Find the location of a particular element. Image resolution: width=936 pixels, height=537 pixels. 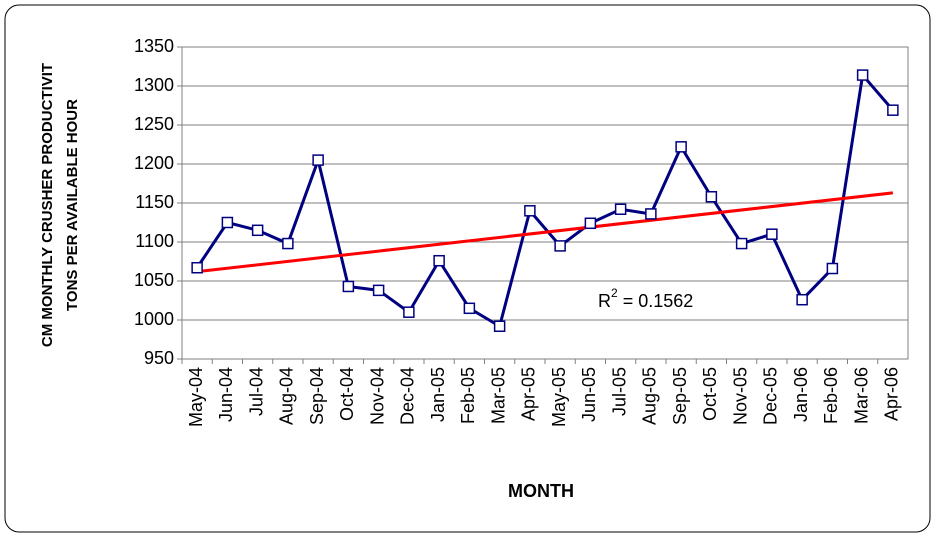

x-tick-label: Mar-05 is located at coordinates (498, 395).